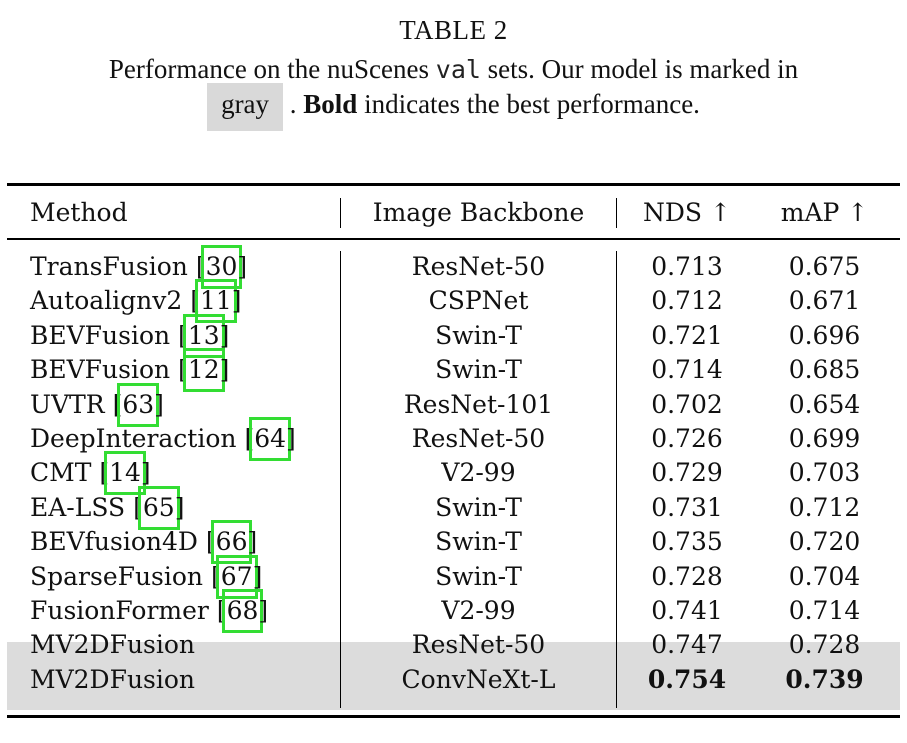  I want to click on cell-map: 0.728, so click(824, 645).